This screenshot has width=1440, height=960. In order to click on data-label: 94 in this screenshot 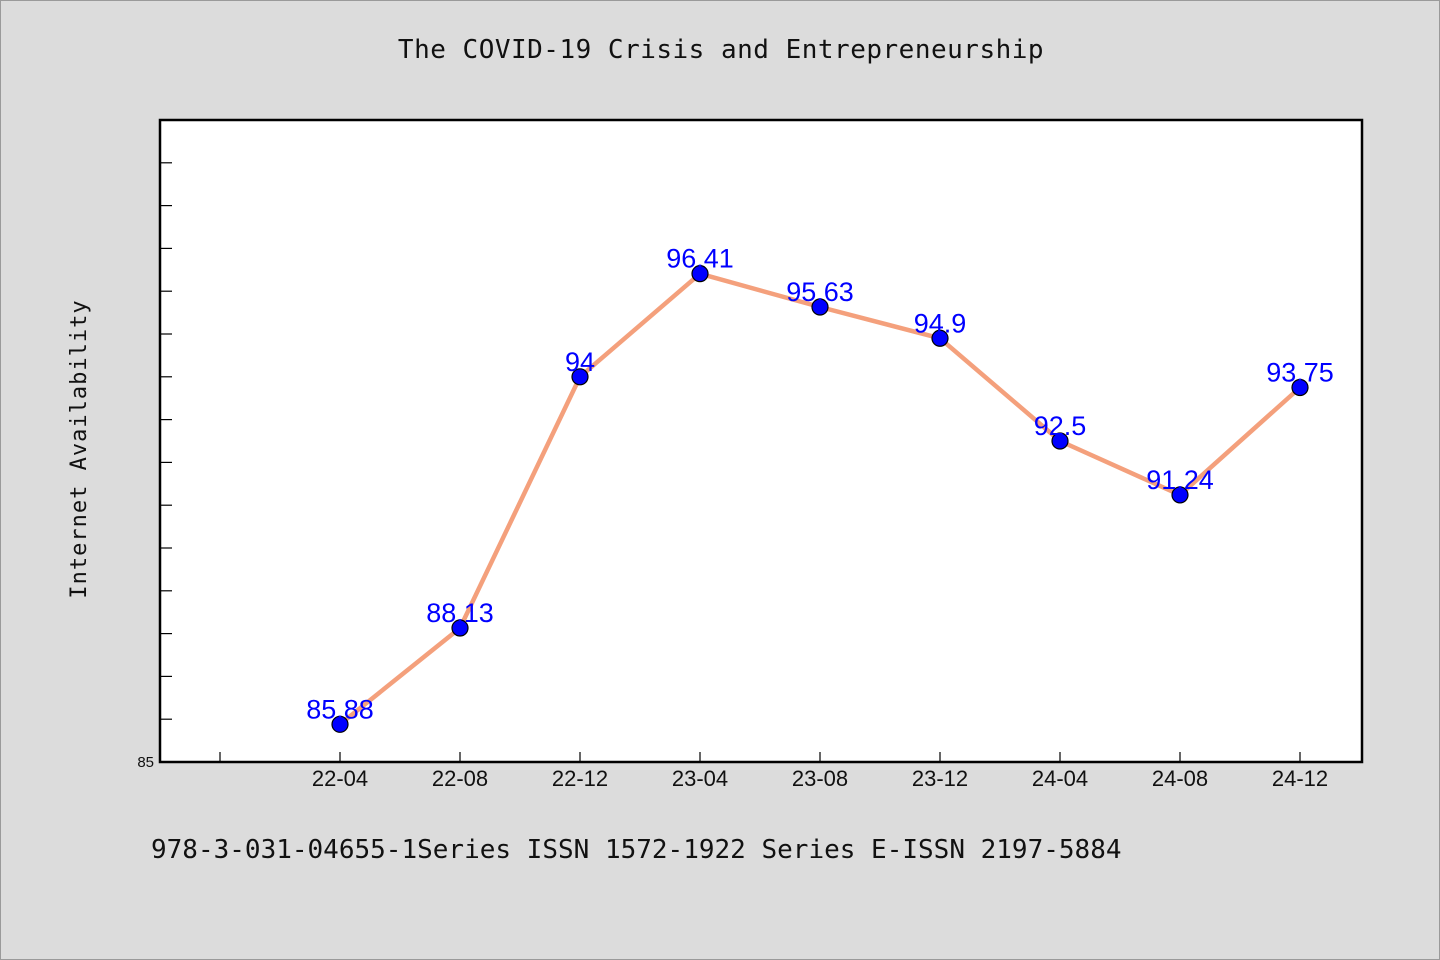, I will do `click(580, 362)`.